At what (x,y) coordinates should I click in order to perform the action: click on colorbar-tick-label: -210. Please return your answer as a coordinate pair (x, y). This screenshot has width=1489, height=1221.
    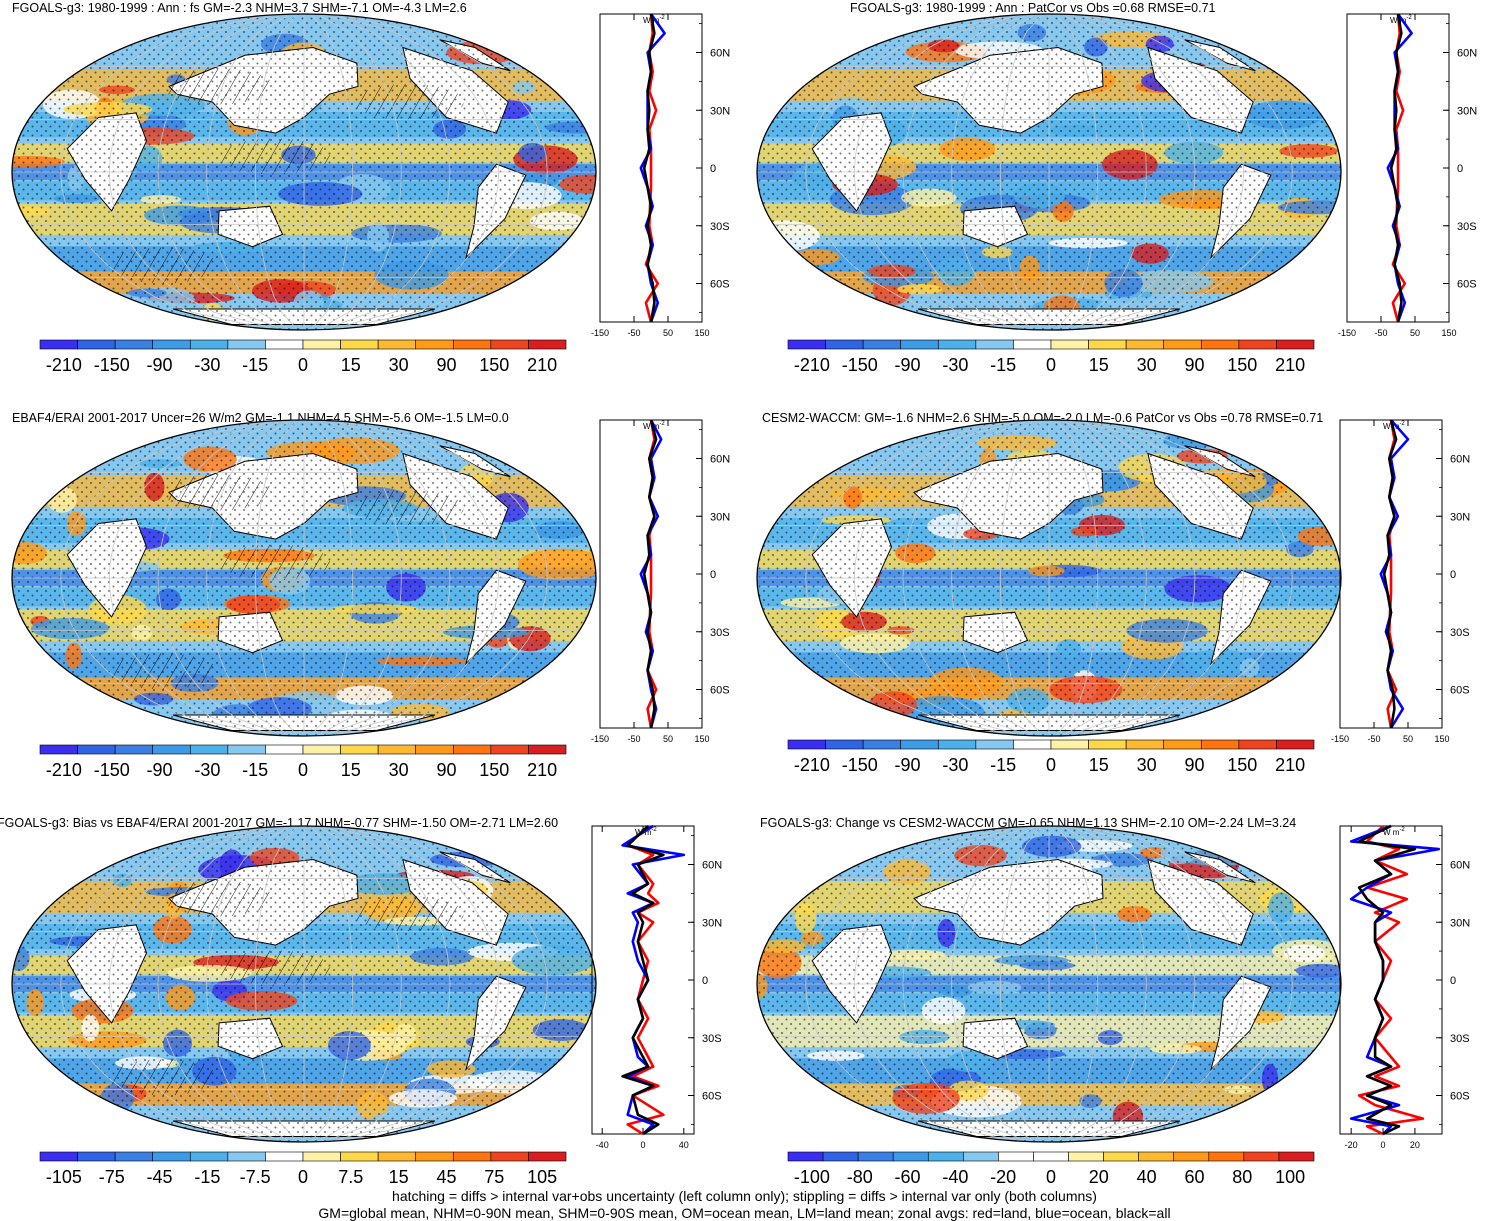
    Looking at the image, I should click on (812, 365).